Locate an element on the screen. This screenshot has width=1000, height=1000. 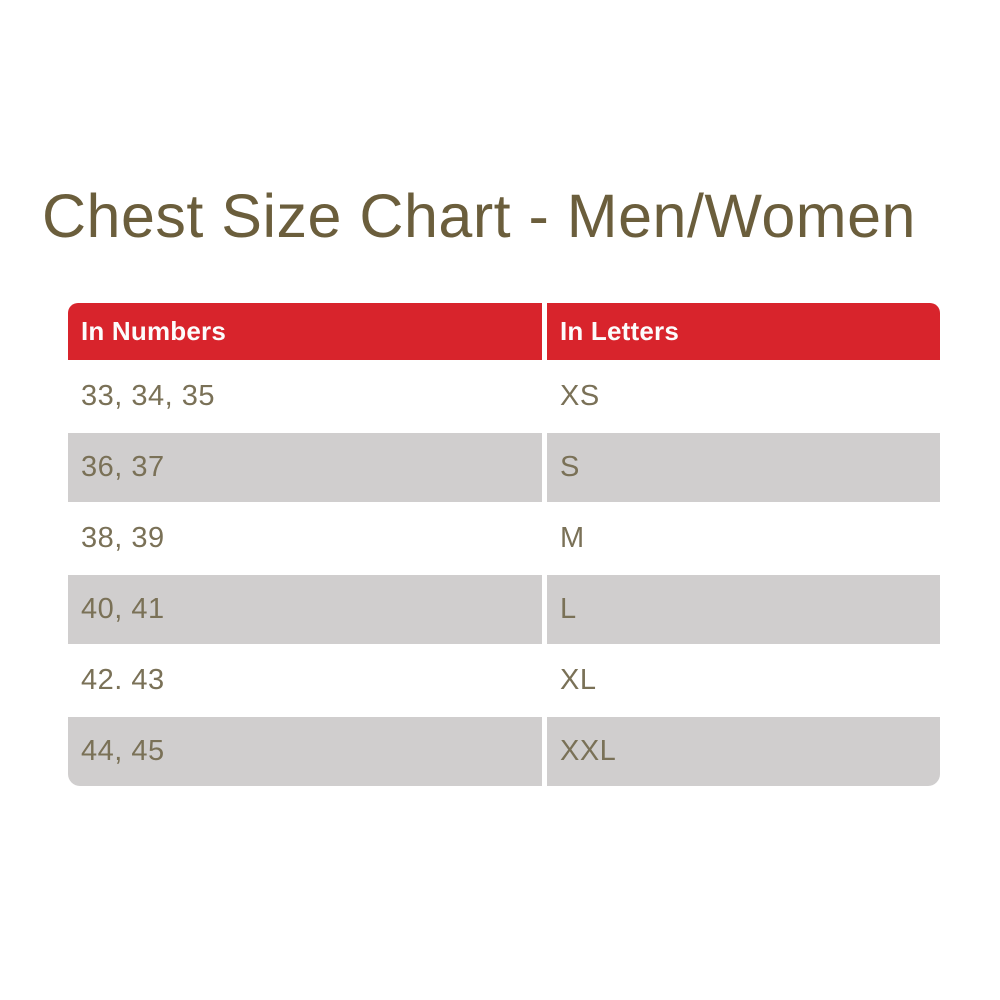
table-row: 44, 45 XXL is located at coordinates (504, 751).